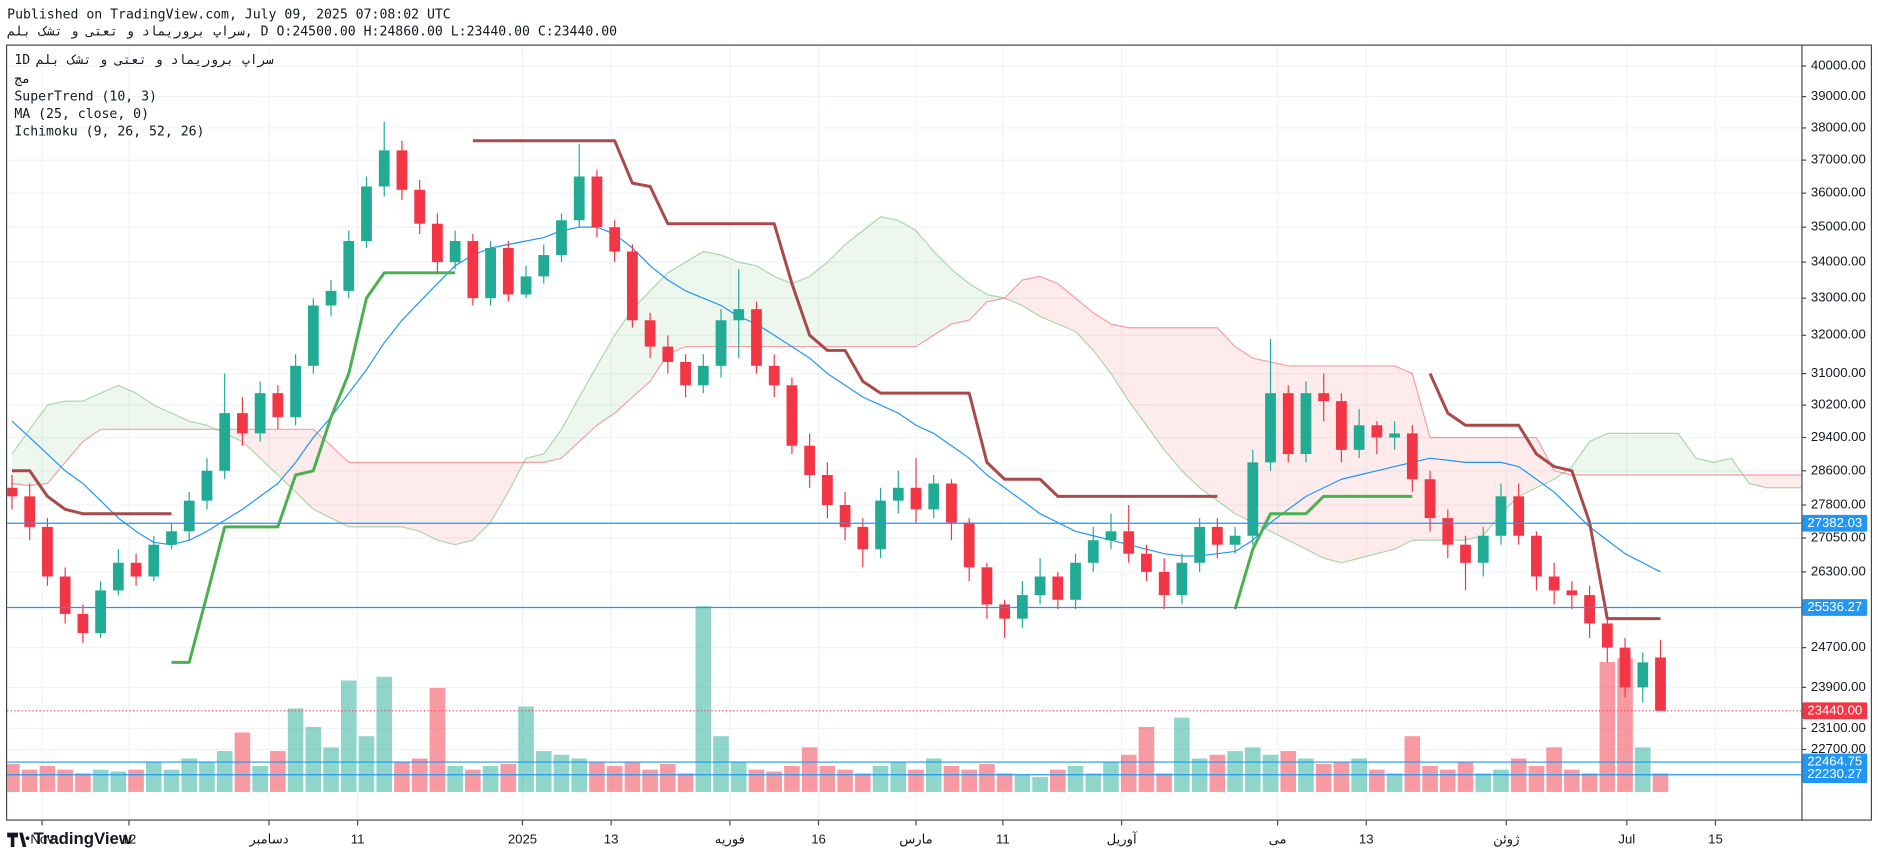 Image resolution: width=1878 pixels, height=858 pixels. I want to click on y-tick-label: 24700.00, so click(1838, 646).